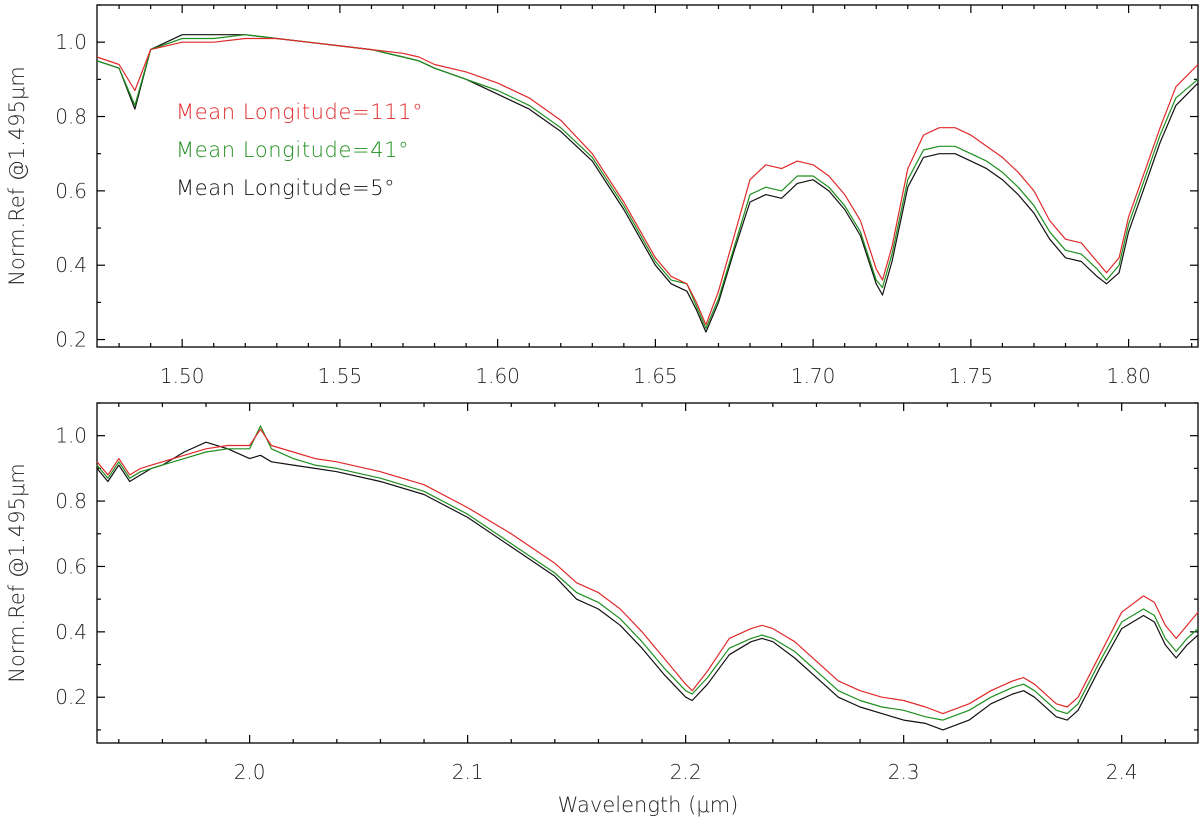 This screenshot has height=825, width=1200. Describe the element at coordinates (655, 376) in the screenshot. I see `x-tick-label: 1.65` at that location.